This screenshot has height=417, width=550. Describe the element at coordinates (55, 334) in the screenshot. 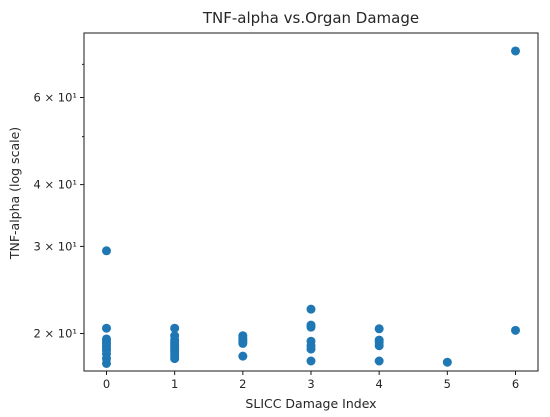

I see `y-tick-label: 2 × 10¹` at that location.